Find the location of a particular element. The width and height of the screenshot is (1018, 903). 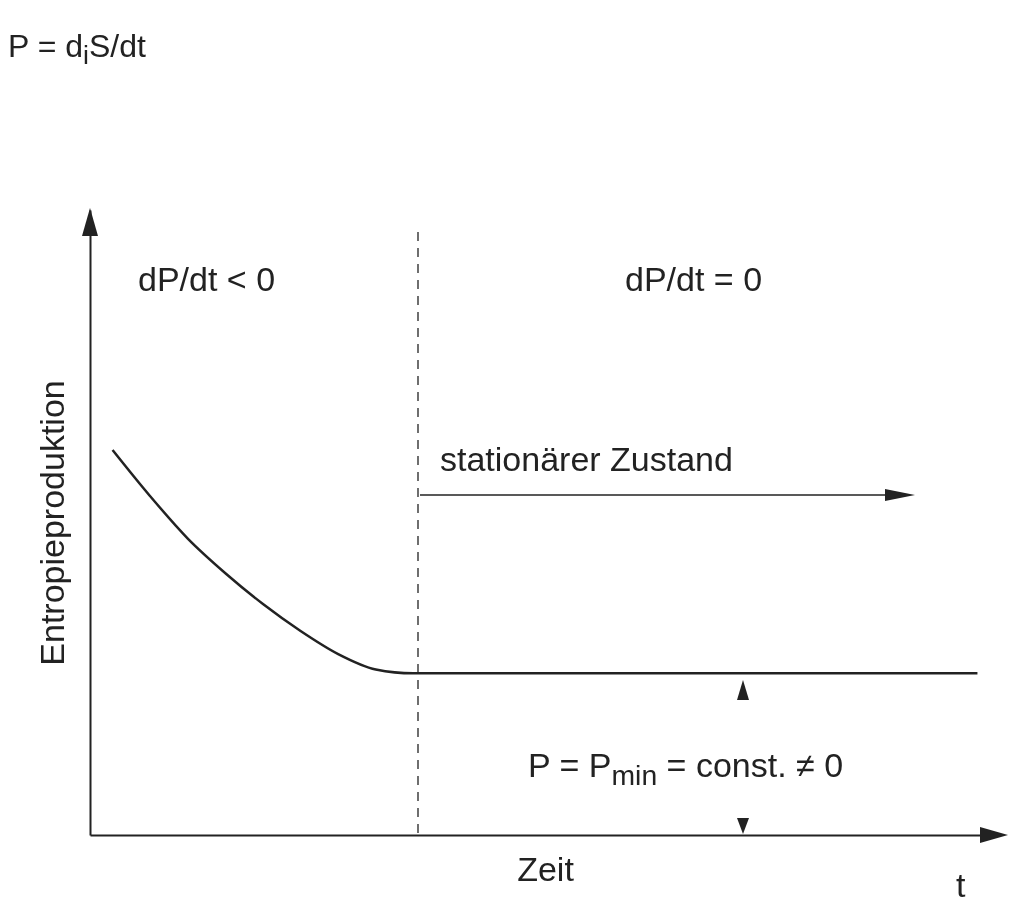

annotation: stationärer Zustand is located at coordinates (586, 459).